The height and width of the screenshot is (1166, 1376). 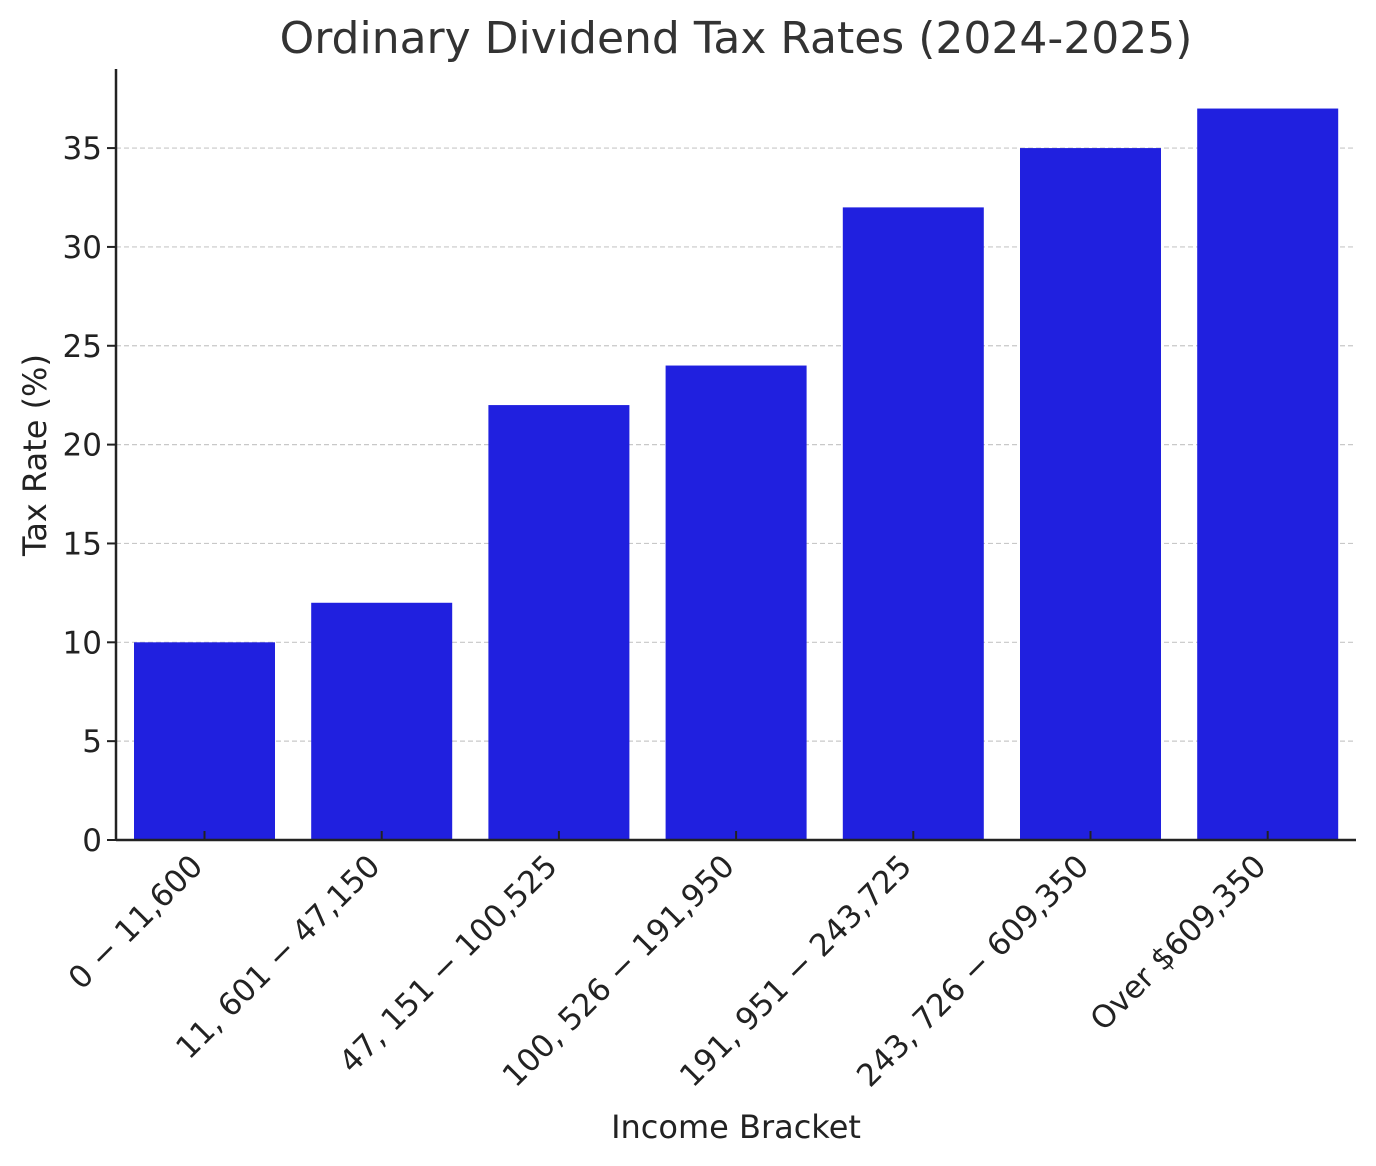 I want to click on y-tick-label-15: 15, so click(x=82, y=544).